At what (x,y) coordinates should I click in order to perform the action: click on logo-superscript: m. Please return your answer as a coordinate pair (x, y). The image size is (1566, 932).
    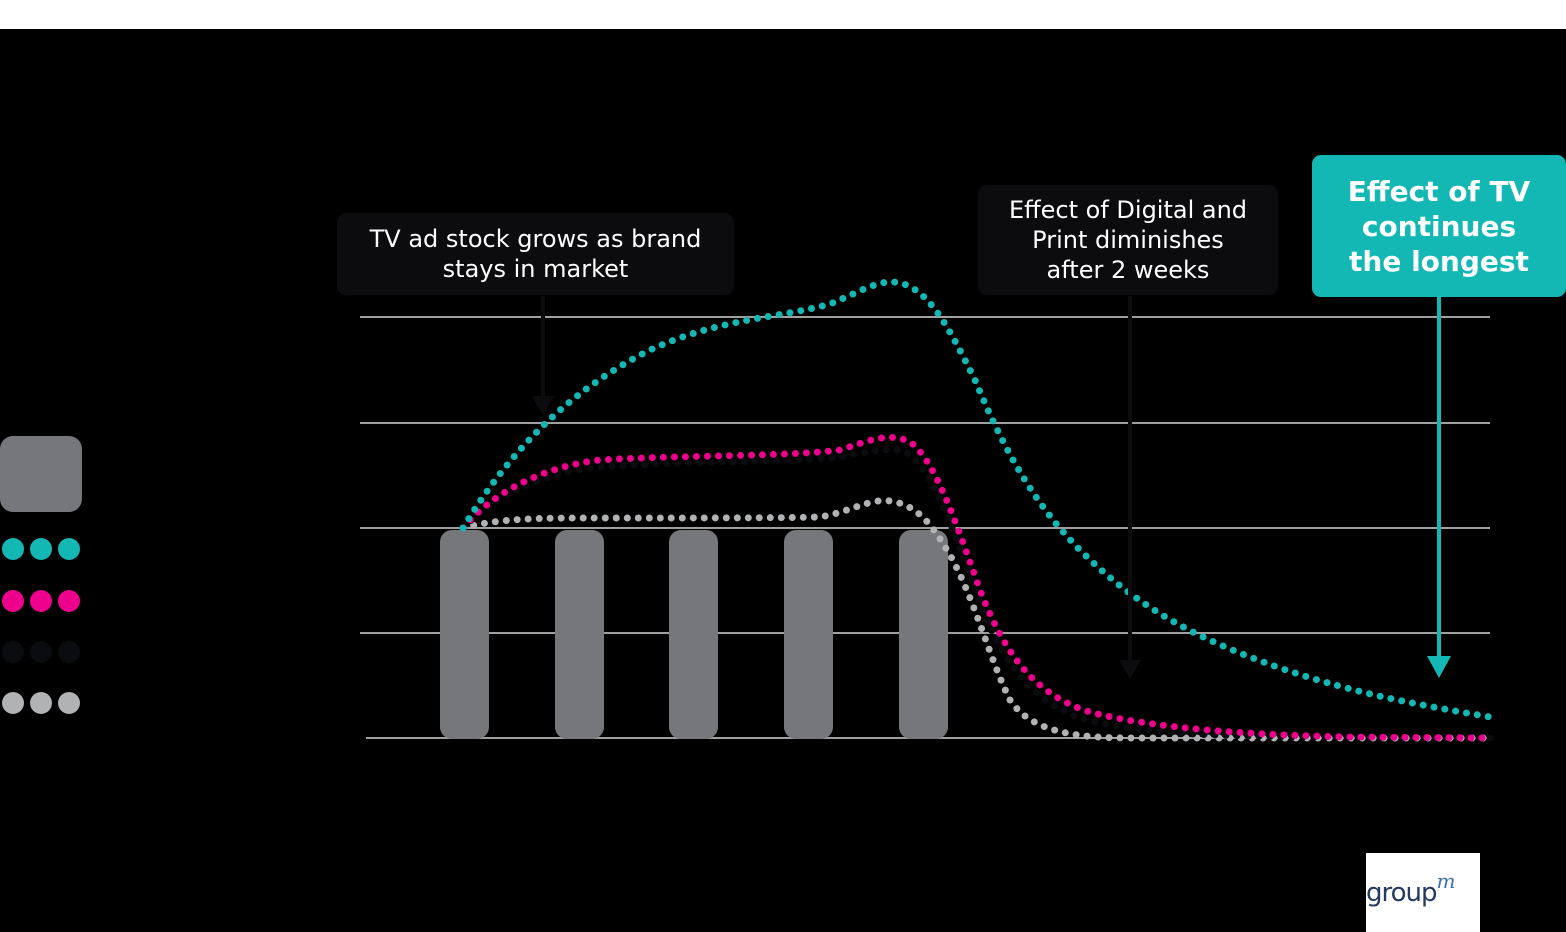
    Looking at the image, I should click on (1446, 880).